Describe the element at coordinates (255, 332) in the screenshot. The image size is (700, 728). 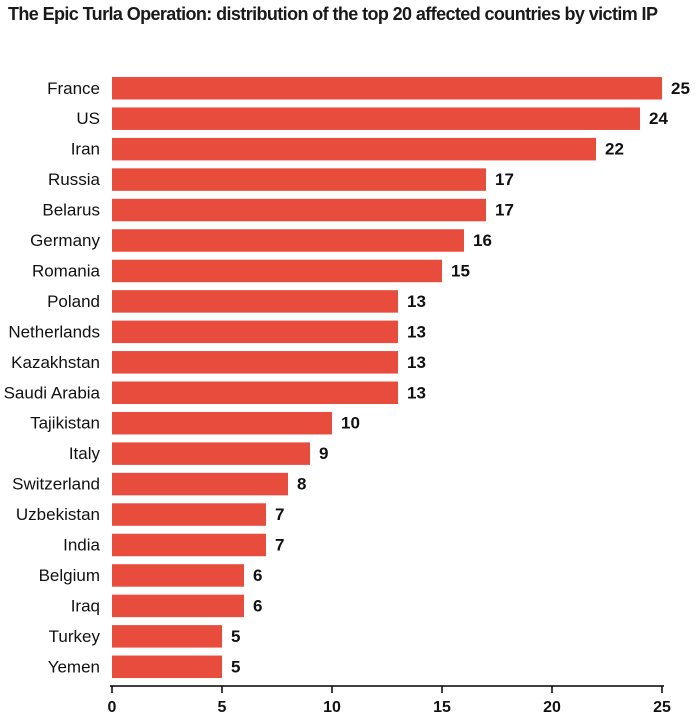
I see `bar-netherlands` at that location.